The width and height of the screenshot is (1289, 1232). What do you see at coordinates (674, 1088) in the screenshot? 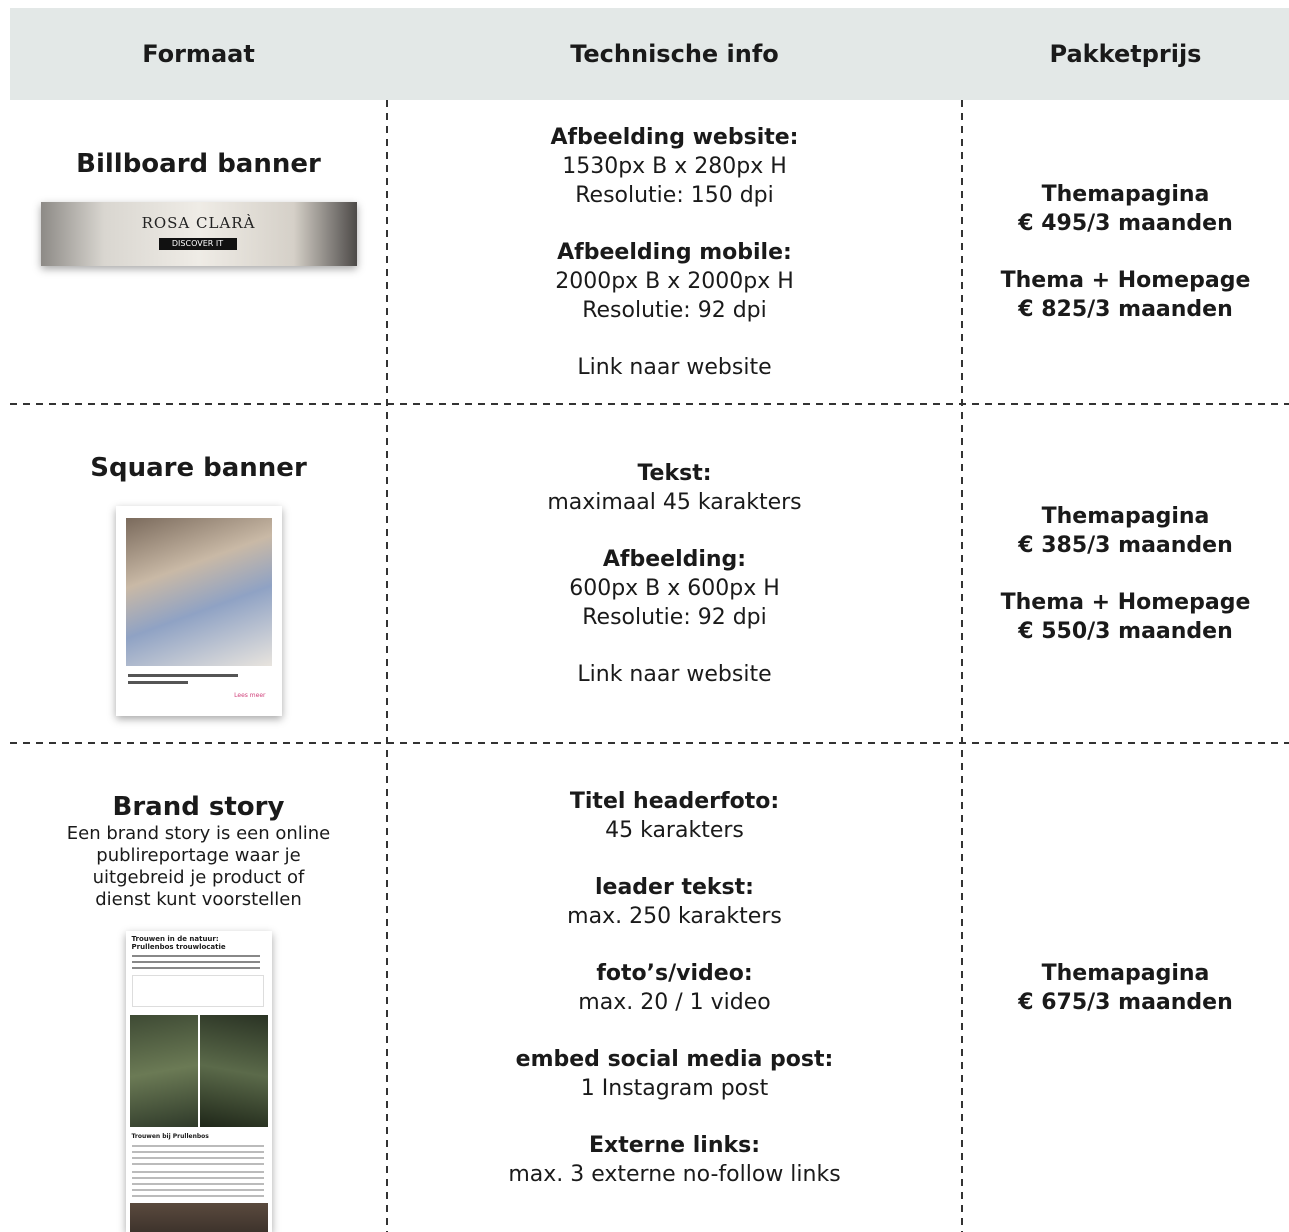
I see `info-line: 1 Instagram post` at bounding box center [674, 1088].